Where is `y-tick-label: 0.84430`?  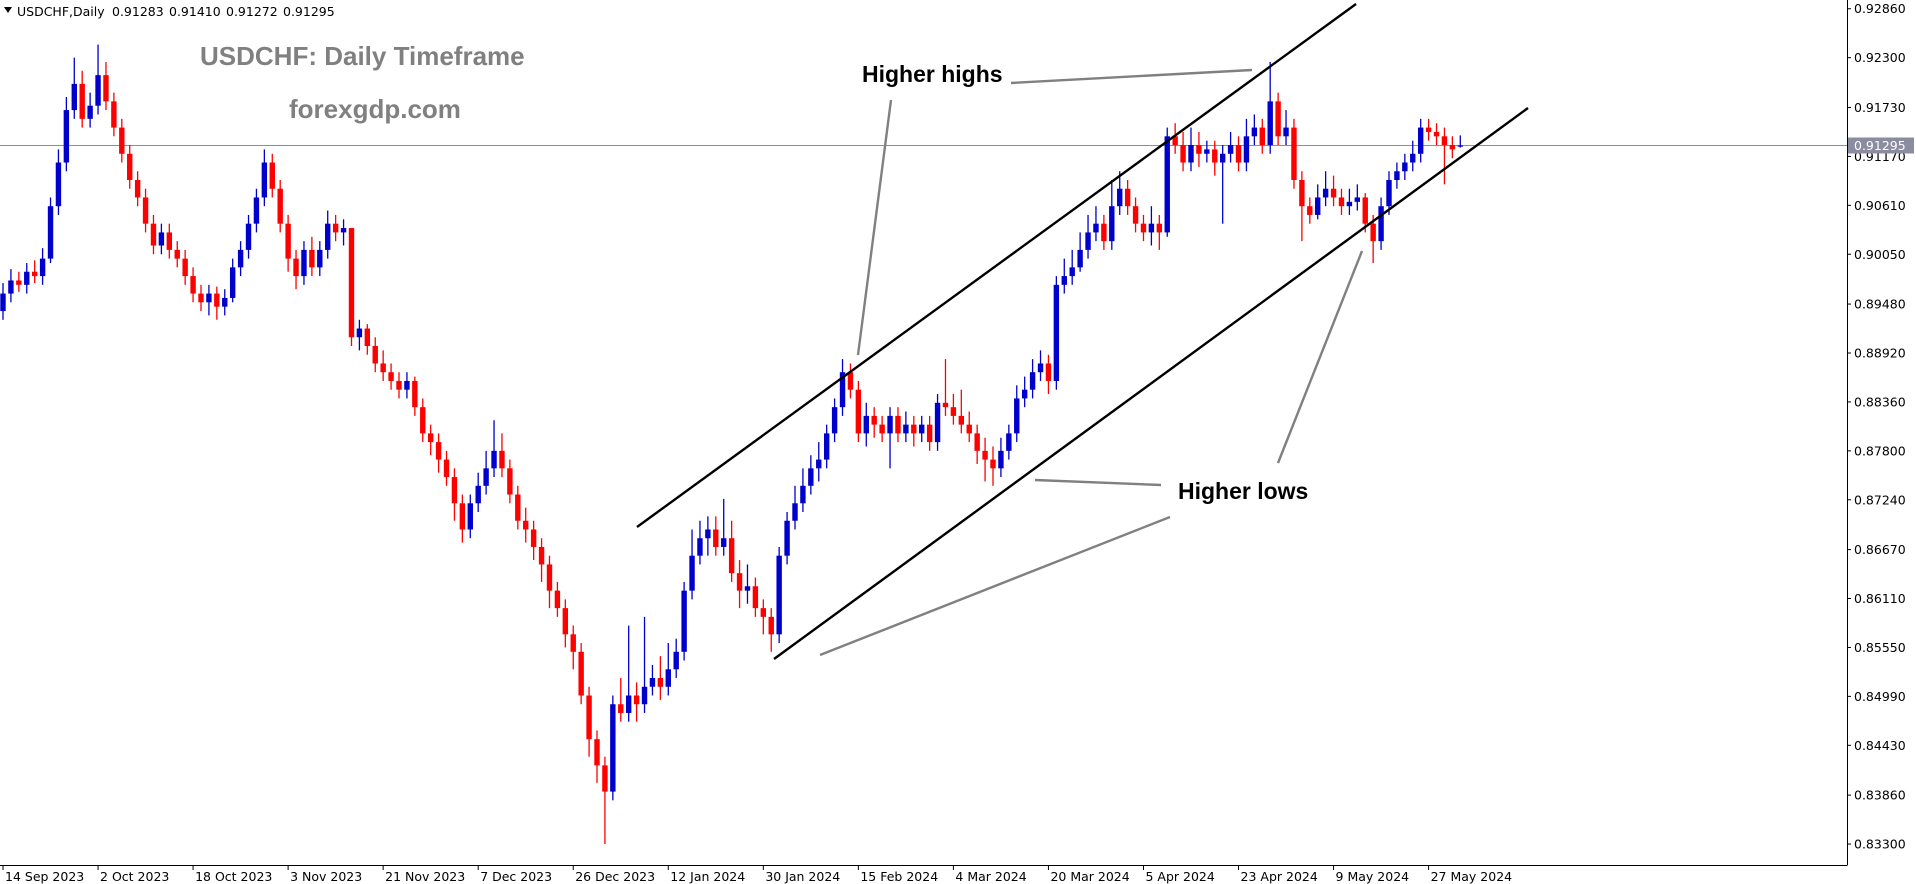
y-tick-label: 0.84430 is located at coordinates (1880, 745).